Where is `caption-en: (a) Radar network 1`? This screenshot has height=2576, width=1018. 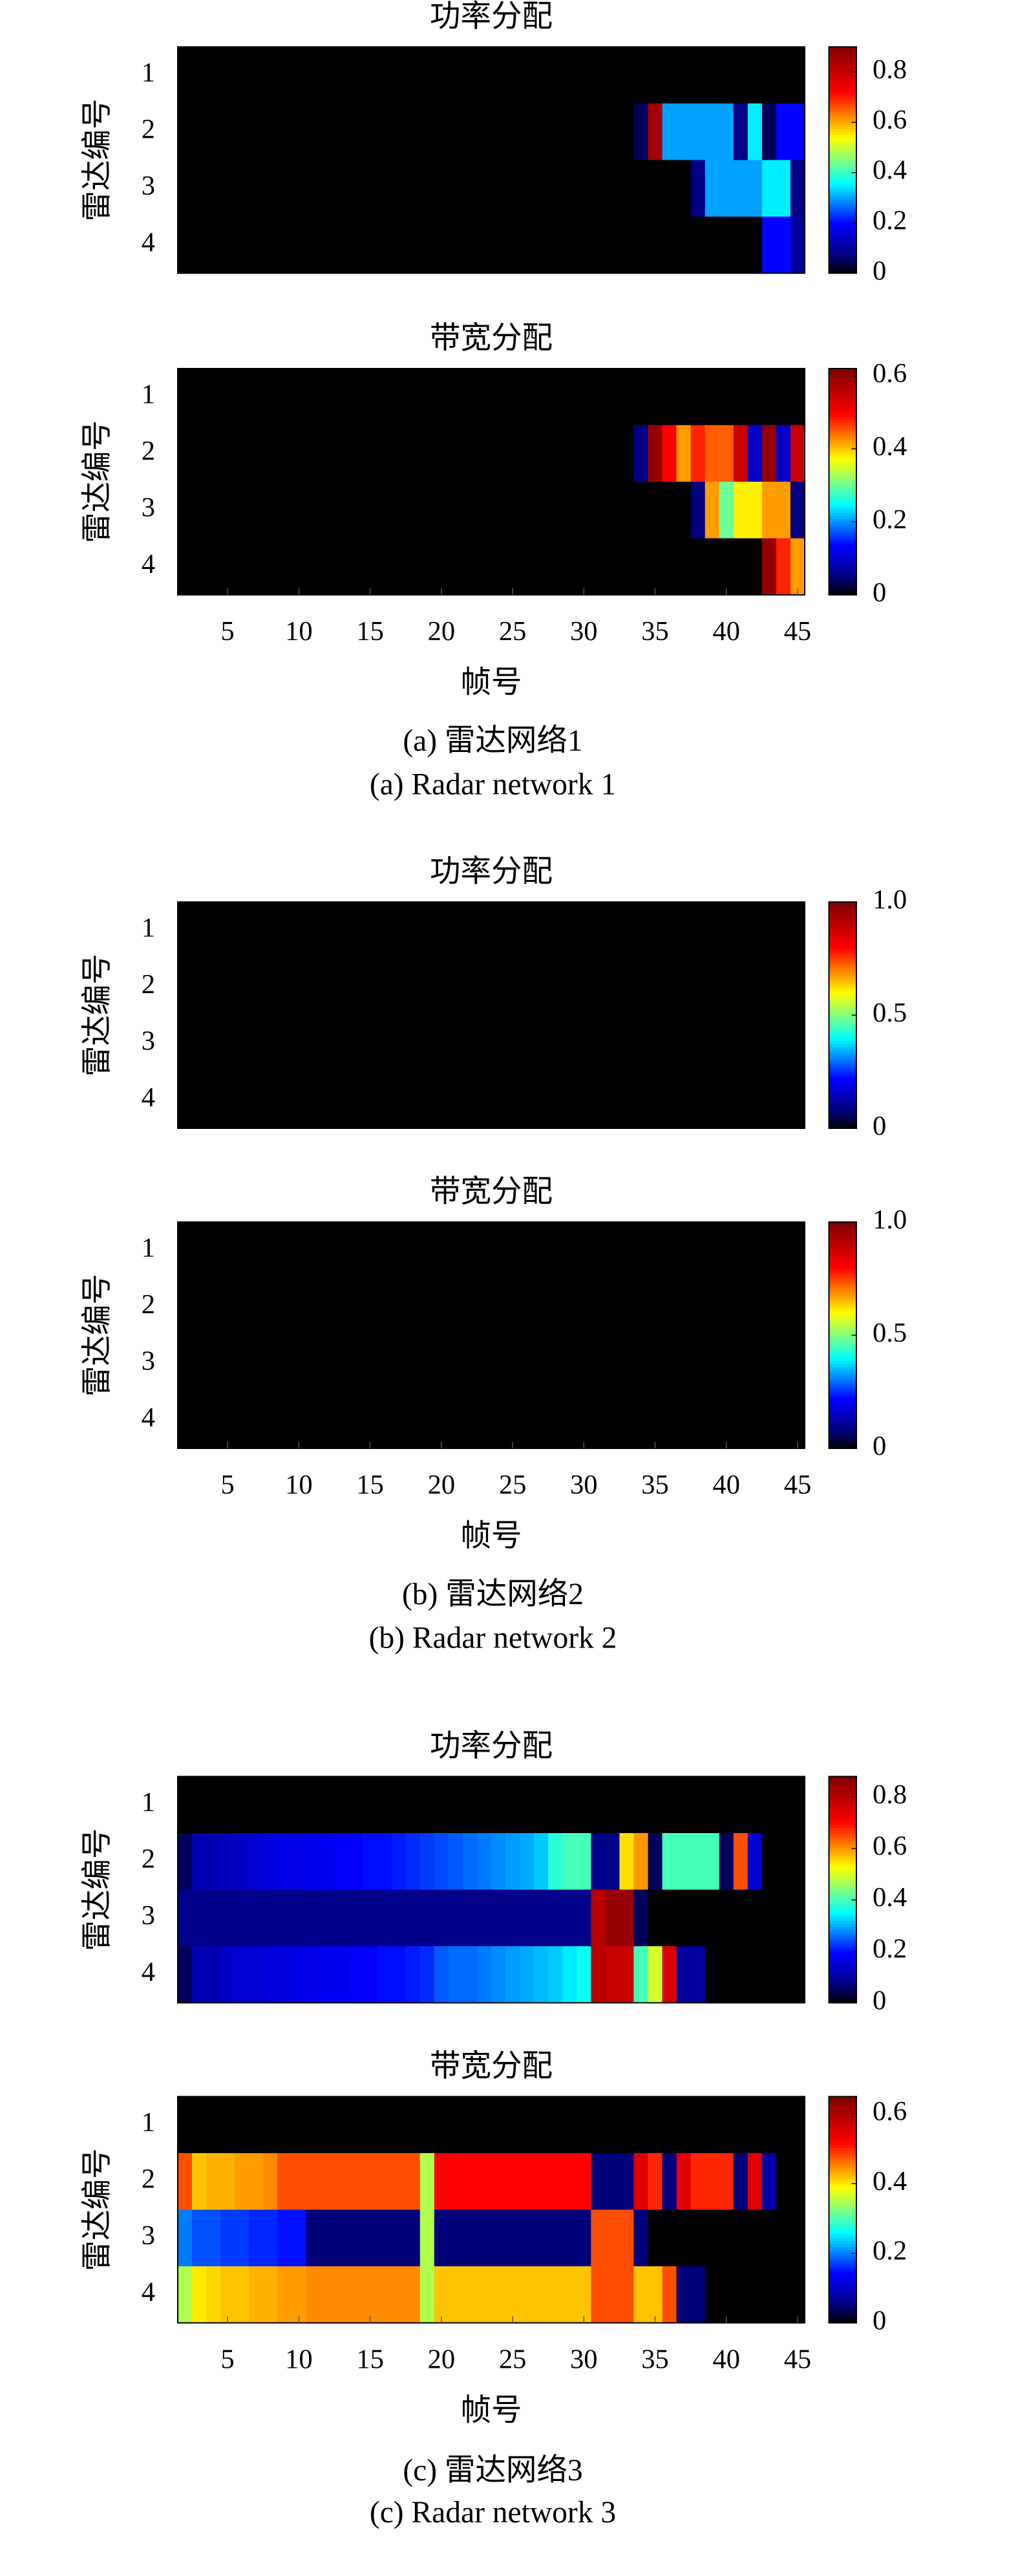 caption-en: (a) Radar network 1 is located at coordinates (493, 784).